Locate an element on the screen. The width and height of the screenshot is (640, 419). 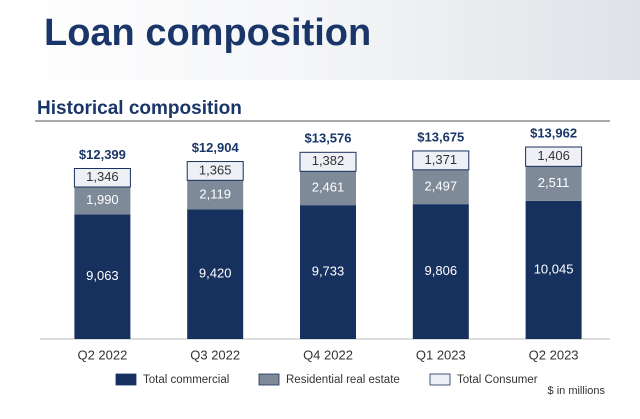
value-label: 2,461 is located at coordinates (328, 187).